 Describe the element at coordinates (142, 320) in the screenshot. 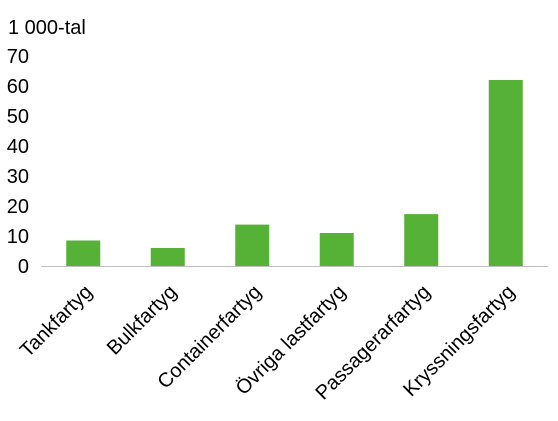

I see `x-tick-label: Bulkfartyg` at that location.